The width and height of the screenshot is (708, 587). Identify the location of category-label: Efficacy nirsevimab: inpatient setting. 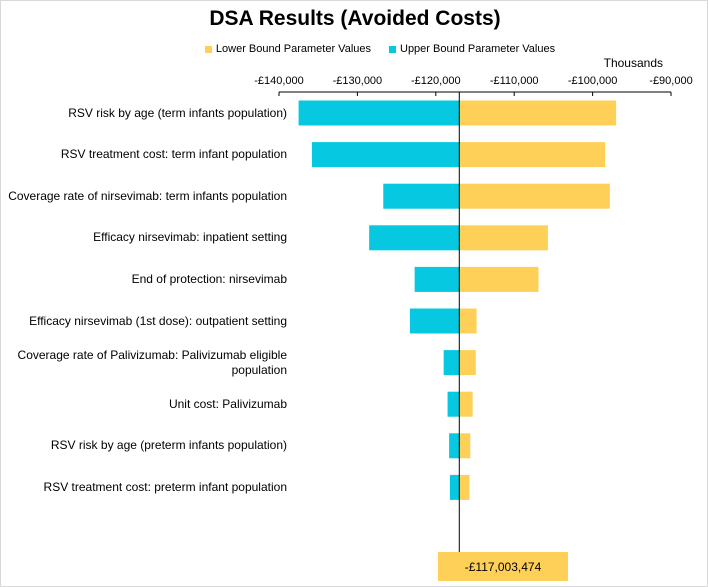
(190, 237).